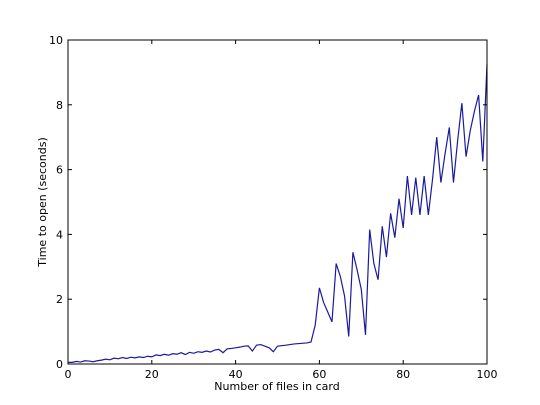 Image resolution: width=540 pixels, height=405 pixels. What do you see at coordinates (59, 364) in the screenshot?
I see `y-tick-label: 0` at bounding box center [59, 364].